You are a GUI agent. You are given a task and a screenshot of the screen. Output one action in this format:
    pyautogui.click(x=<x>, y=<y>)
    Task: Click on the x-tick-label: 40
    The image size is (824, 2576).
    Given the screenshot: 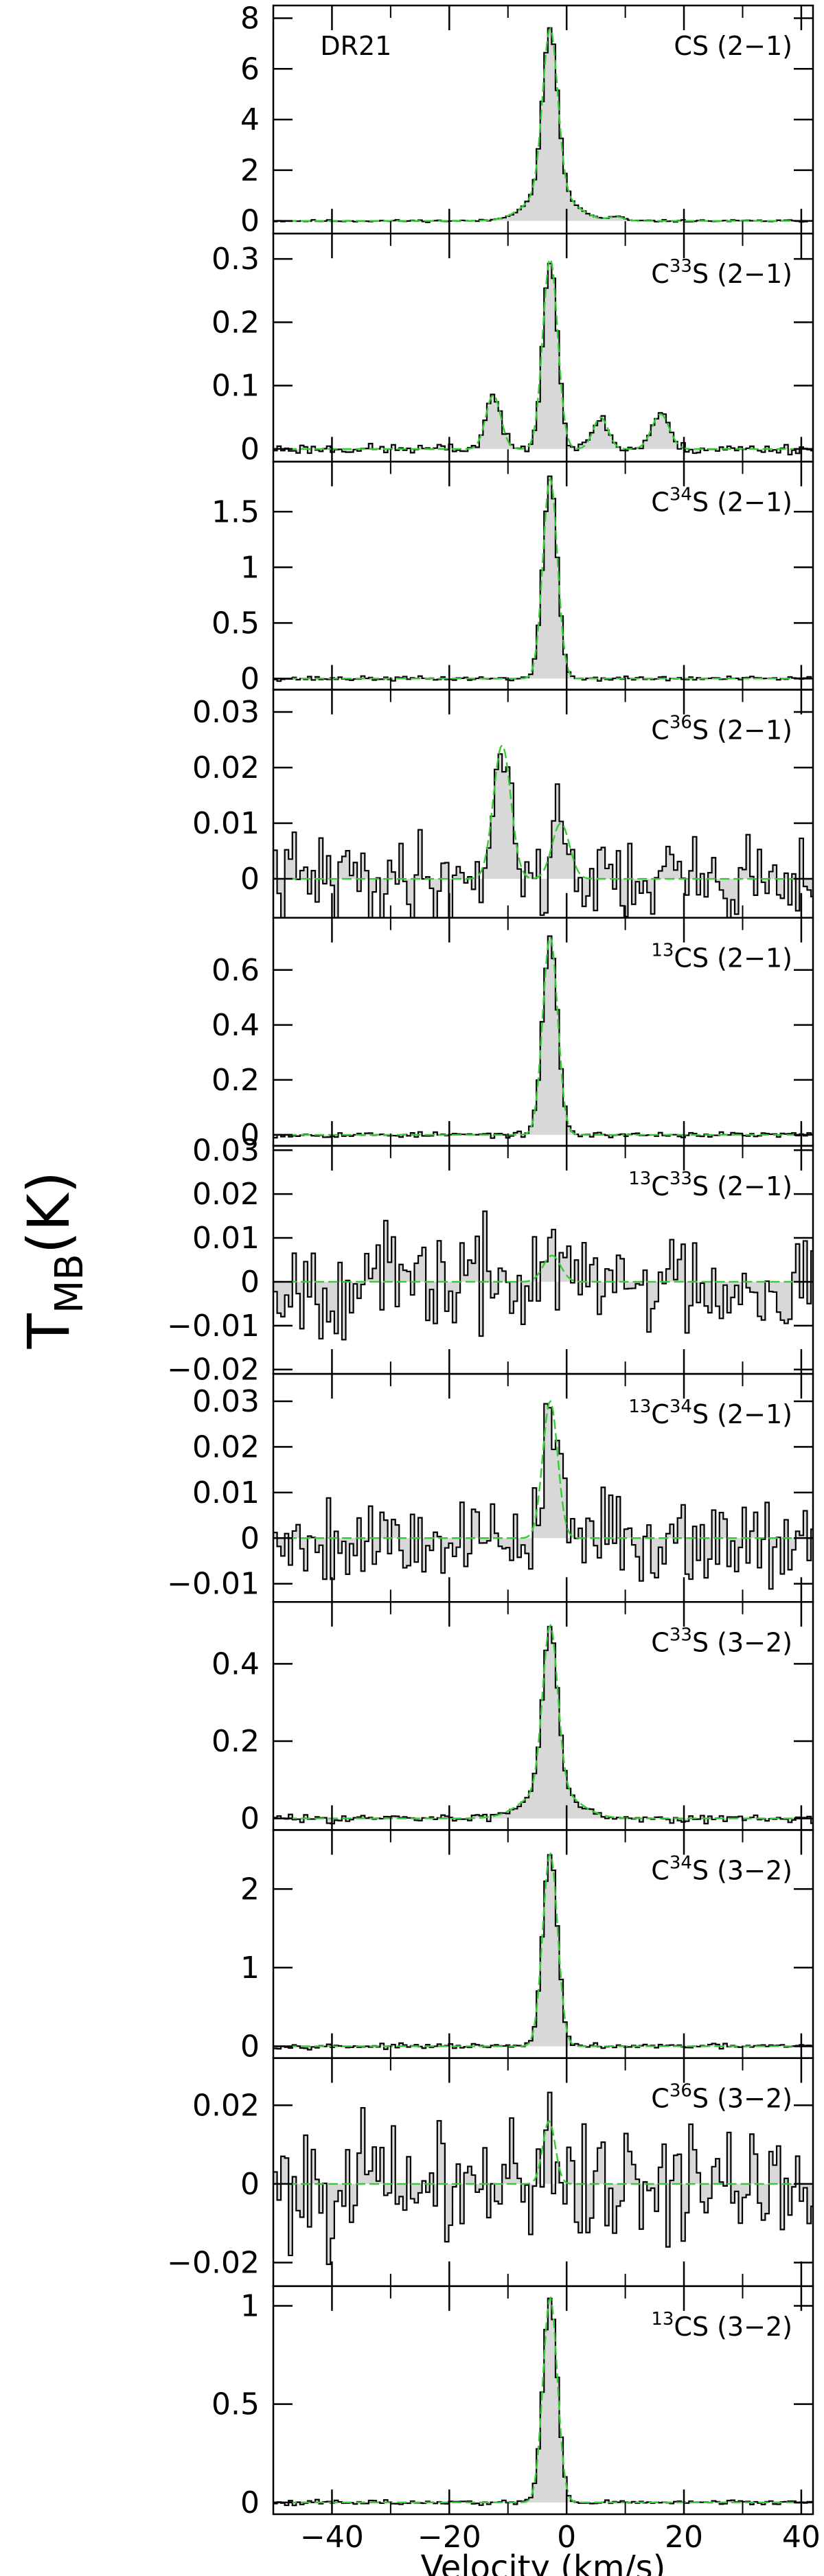 What is the action you would take?
    pyautogui.click(x=801, y=2537)
    